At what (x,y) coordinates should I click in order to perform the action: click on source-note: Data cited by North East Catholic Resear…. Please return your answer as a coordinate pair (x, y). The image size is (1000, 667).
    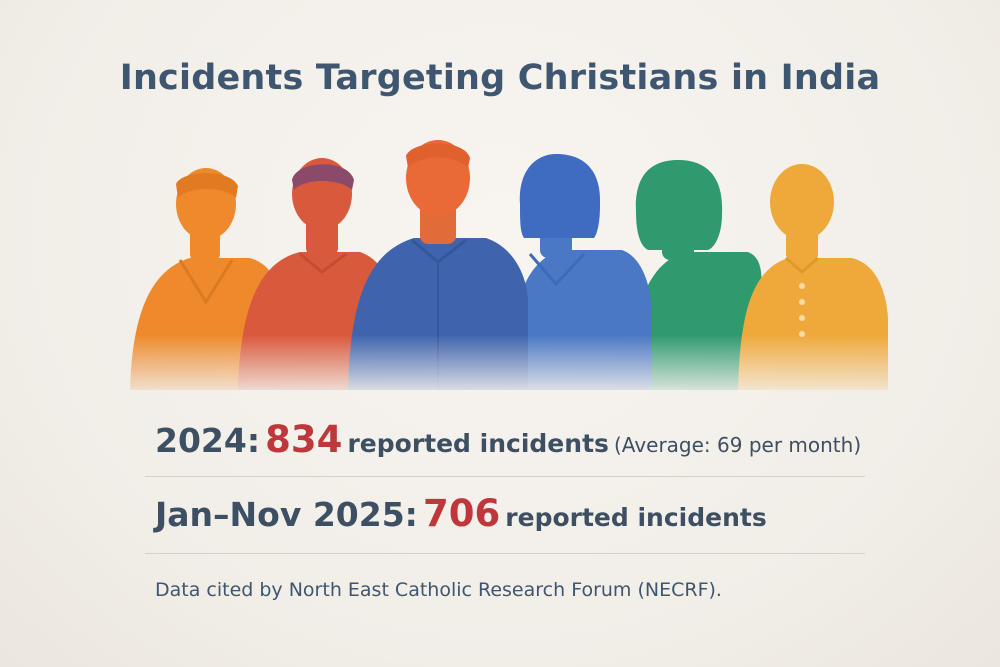
    Looking at the image, I should click on (438, 590).